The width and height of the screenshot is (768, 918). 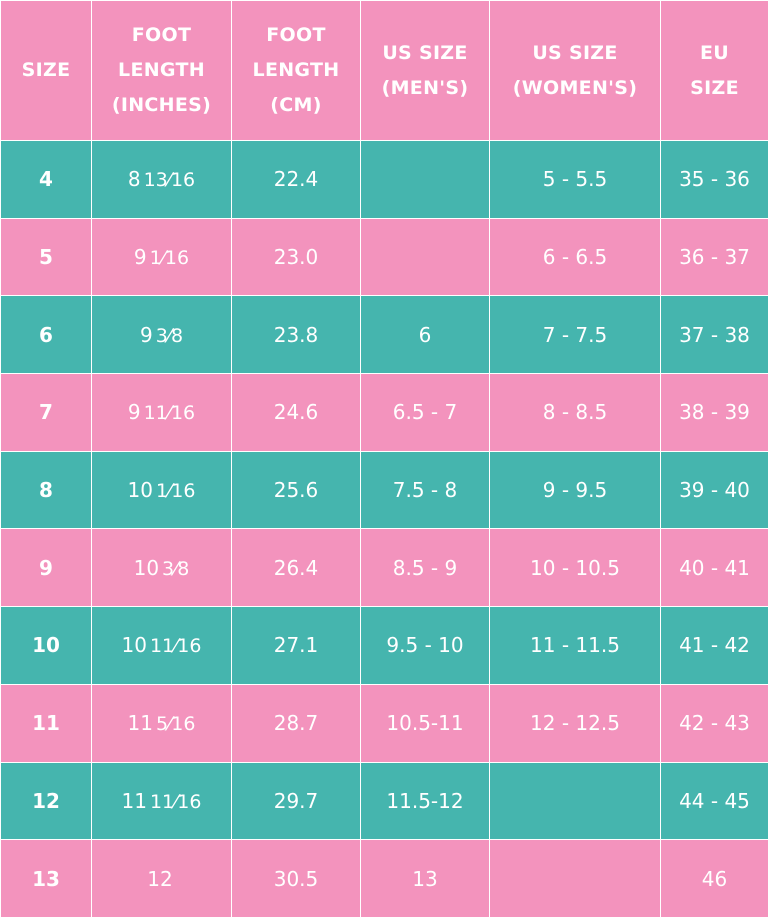 I want to click on header-foot-length-cm: FOOT LENGTH (CM), so click(x=296, y=71).